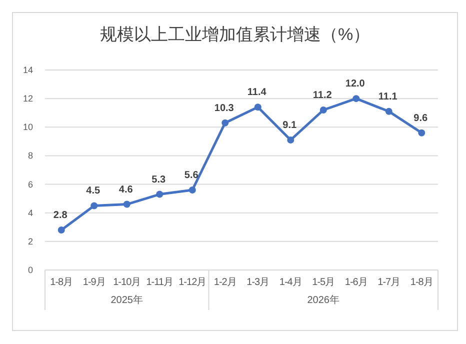  What do you see at coordinates (191, 175) in the screenshot?
I see `data-label: 5.6` at bounding box center [191, 175].